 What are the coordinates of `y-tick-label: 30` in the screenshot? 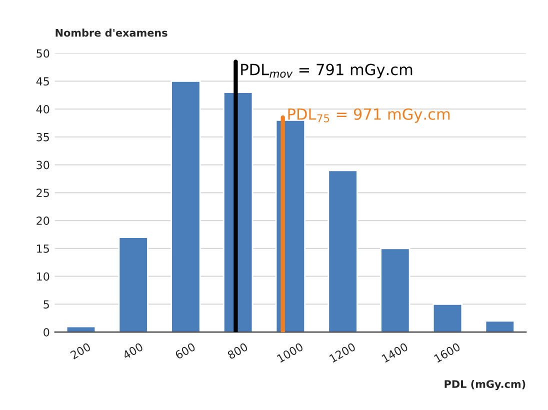 It's located at (43, 165).